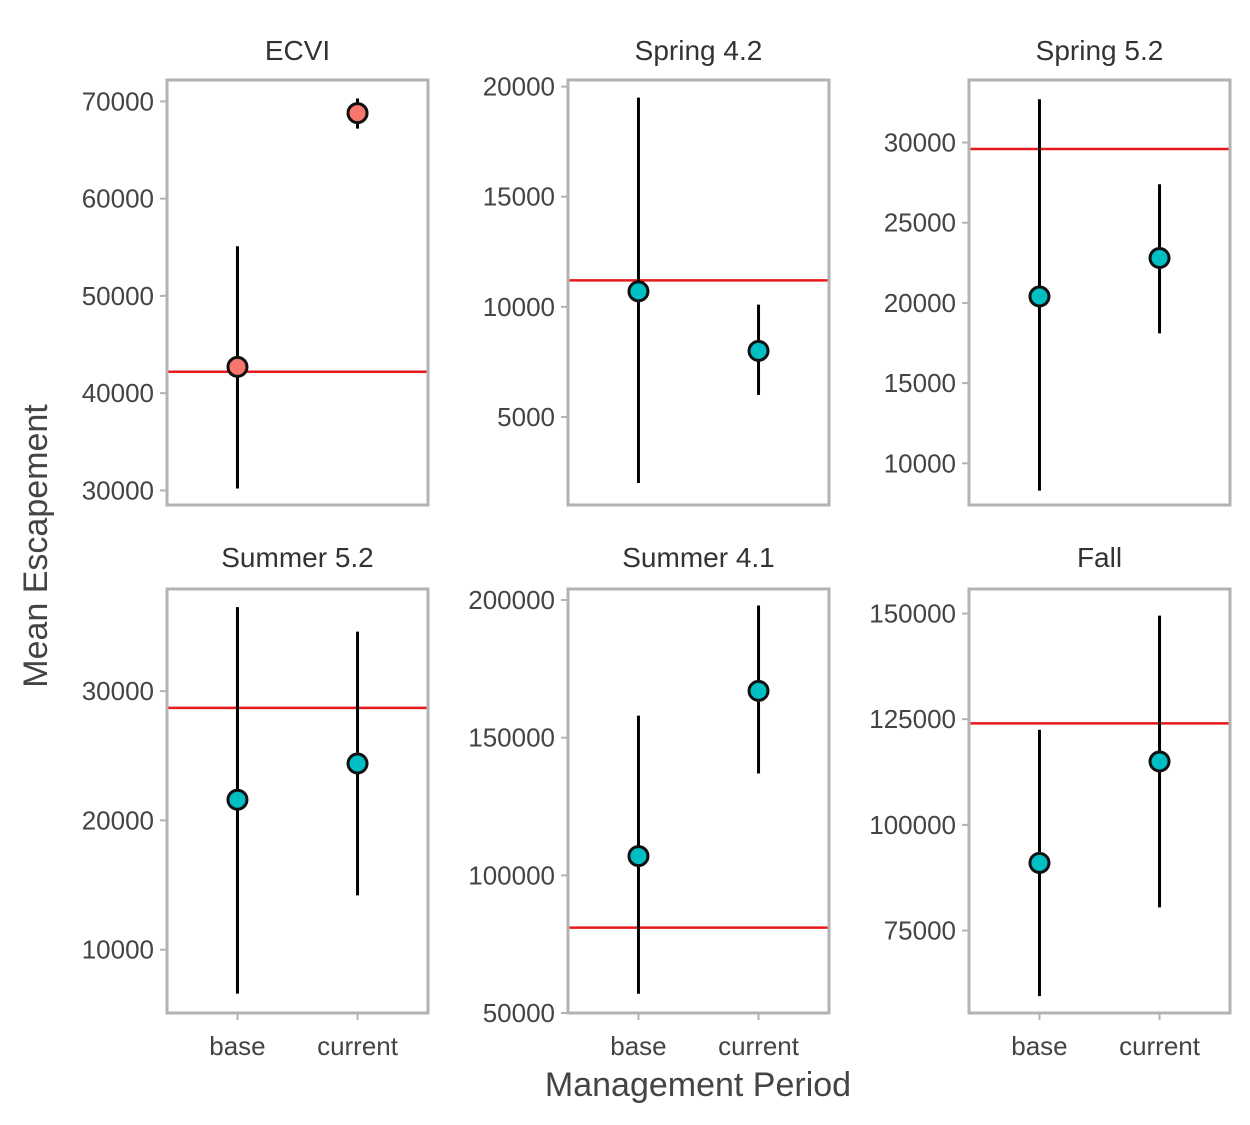  I want to click on panel-summer-4-1: Summer 4.1 50000 100000 150000 200000, so click(649, 785).